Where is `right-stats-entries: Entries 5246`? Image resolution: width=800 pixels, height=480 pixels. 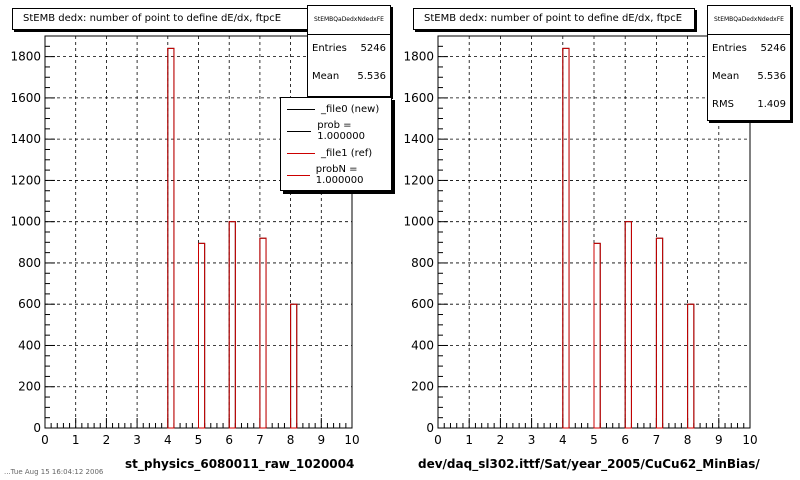
right-stats-entries: Entries 5246 is located at coordinates (749, 48).